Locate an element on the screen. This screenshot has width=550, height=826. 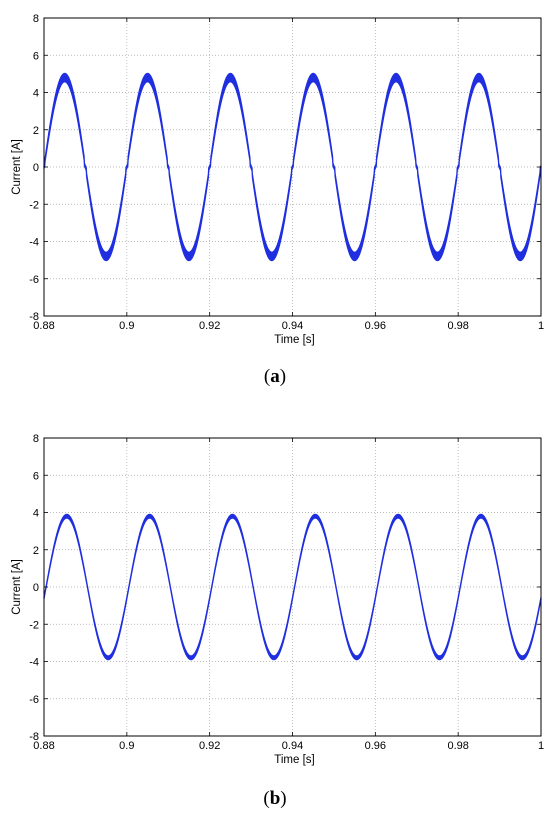
caption-a: (a) is located at coordinates (275, 376).